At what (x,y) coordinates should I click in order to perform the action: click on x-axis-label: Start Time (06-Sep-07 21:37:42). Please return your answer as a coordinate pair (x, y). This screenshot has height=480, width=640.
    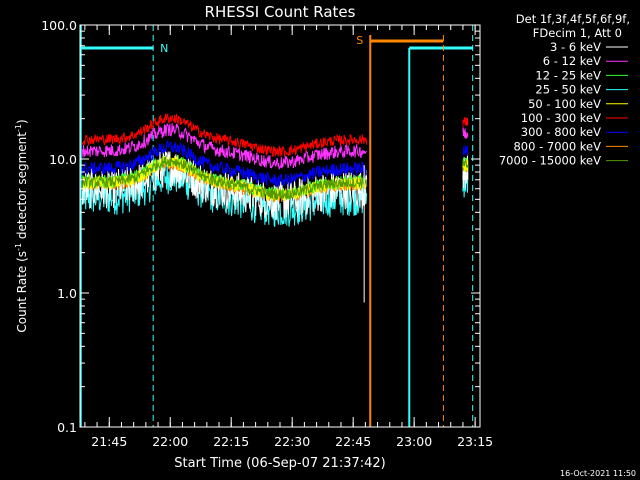
    Looking at the image, I should click on (279, 463).